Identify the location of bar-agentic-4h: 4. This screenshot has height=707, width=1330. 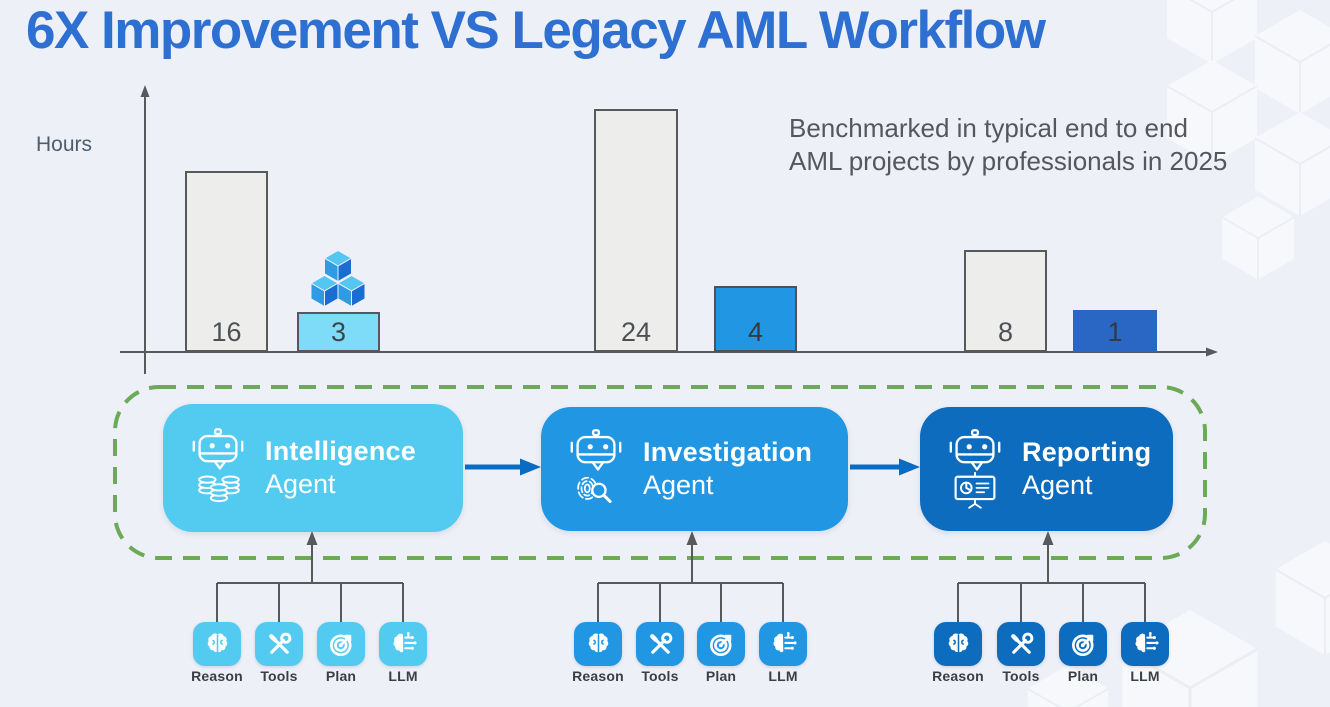
(755, 319).